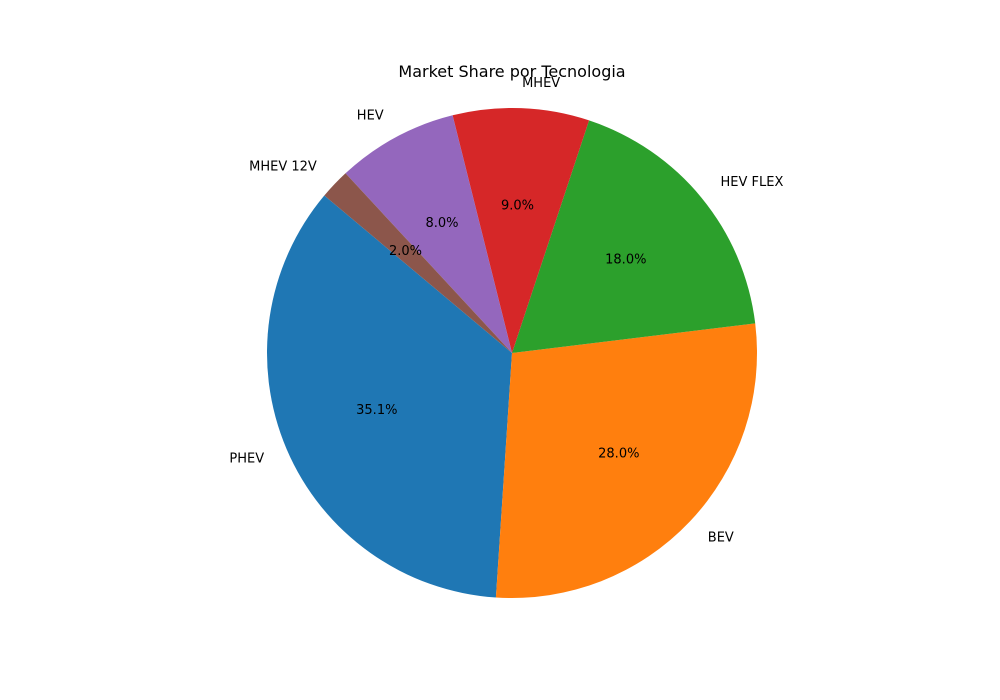 Image resolution: width=1000 pixels, height=700 pixels. Describe the element at coordinates (405, 251) in the screenshot. I see `slice-pct-mhev-12v: 2.0%` at that location.